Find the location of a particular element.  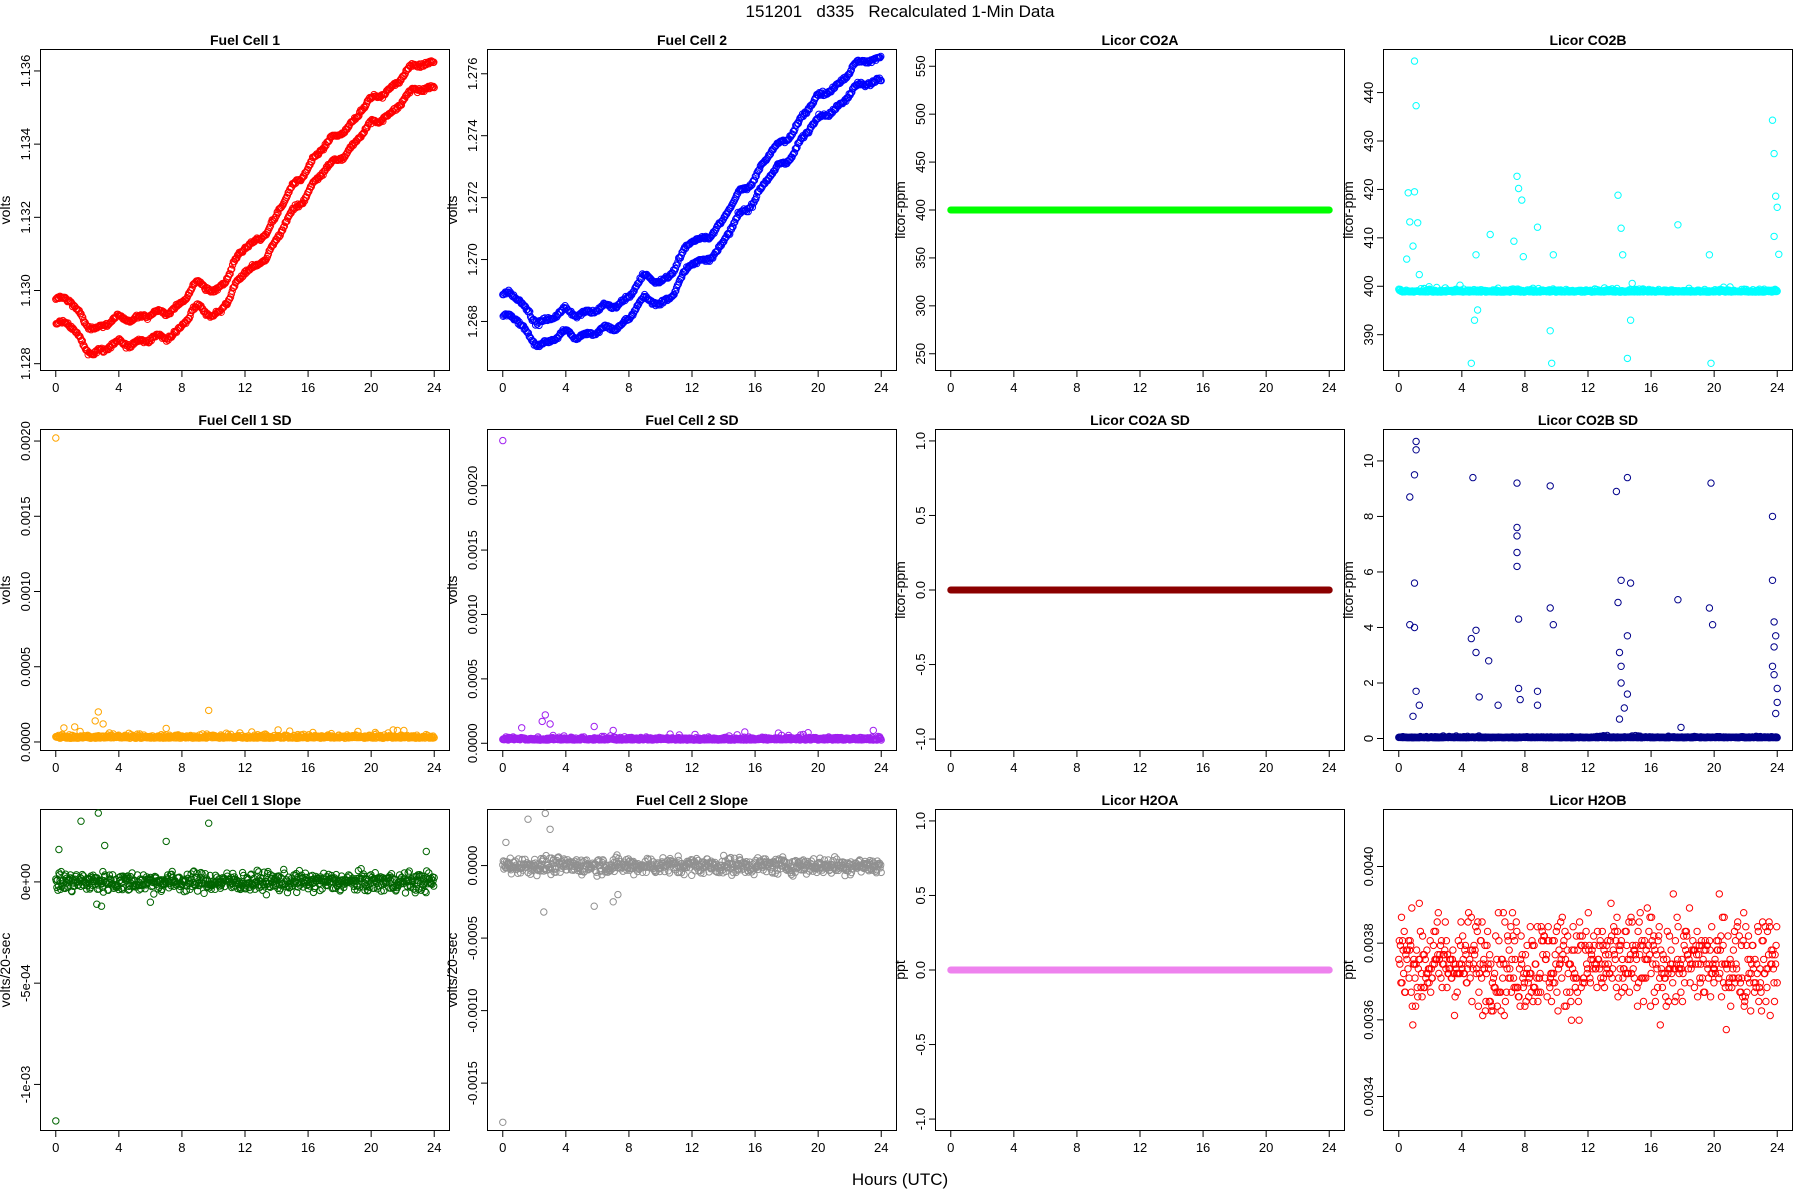

panel-title: Fuel Cell 2 SD is located at coordinates (691, 420).